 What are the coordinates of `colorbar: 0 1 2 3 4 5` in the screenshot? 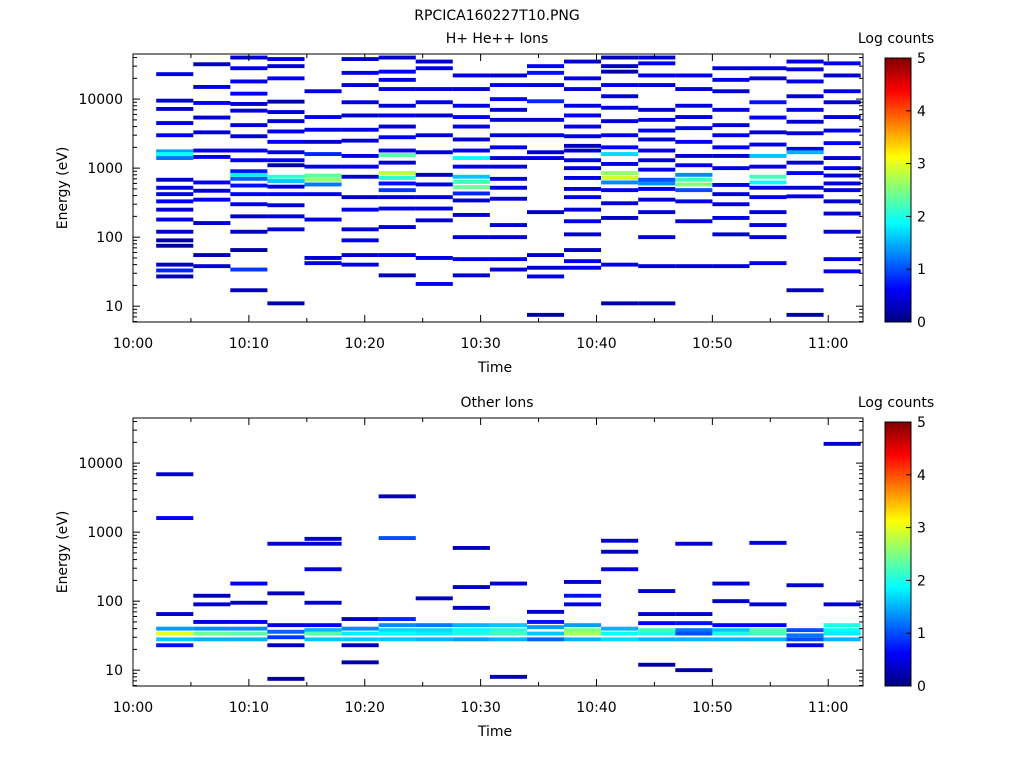 It's located at (905, 555).